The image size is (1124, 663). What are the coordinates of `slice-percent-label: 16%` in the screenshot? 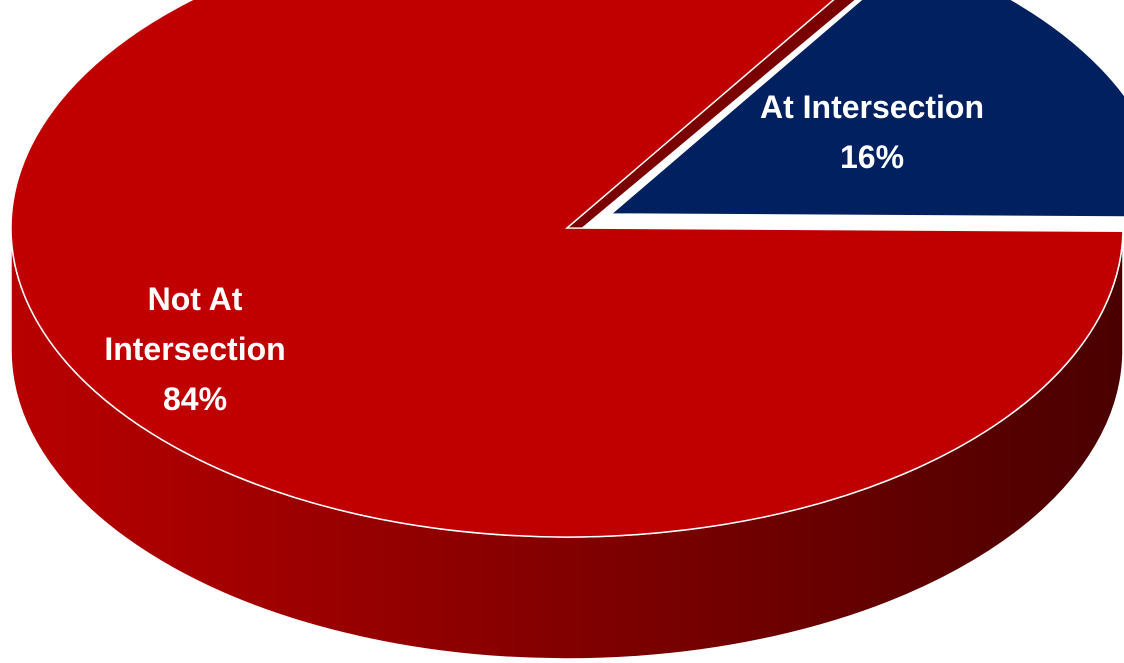 It's located at (872, 157).